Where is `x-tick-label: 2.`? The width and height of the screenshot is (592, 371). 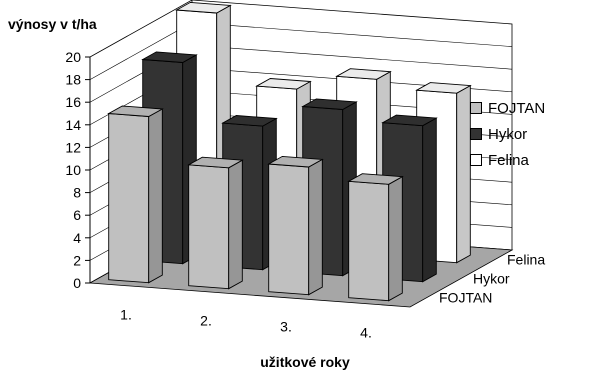 x-tick-label: 2. is located at coordinates (206, 321).